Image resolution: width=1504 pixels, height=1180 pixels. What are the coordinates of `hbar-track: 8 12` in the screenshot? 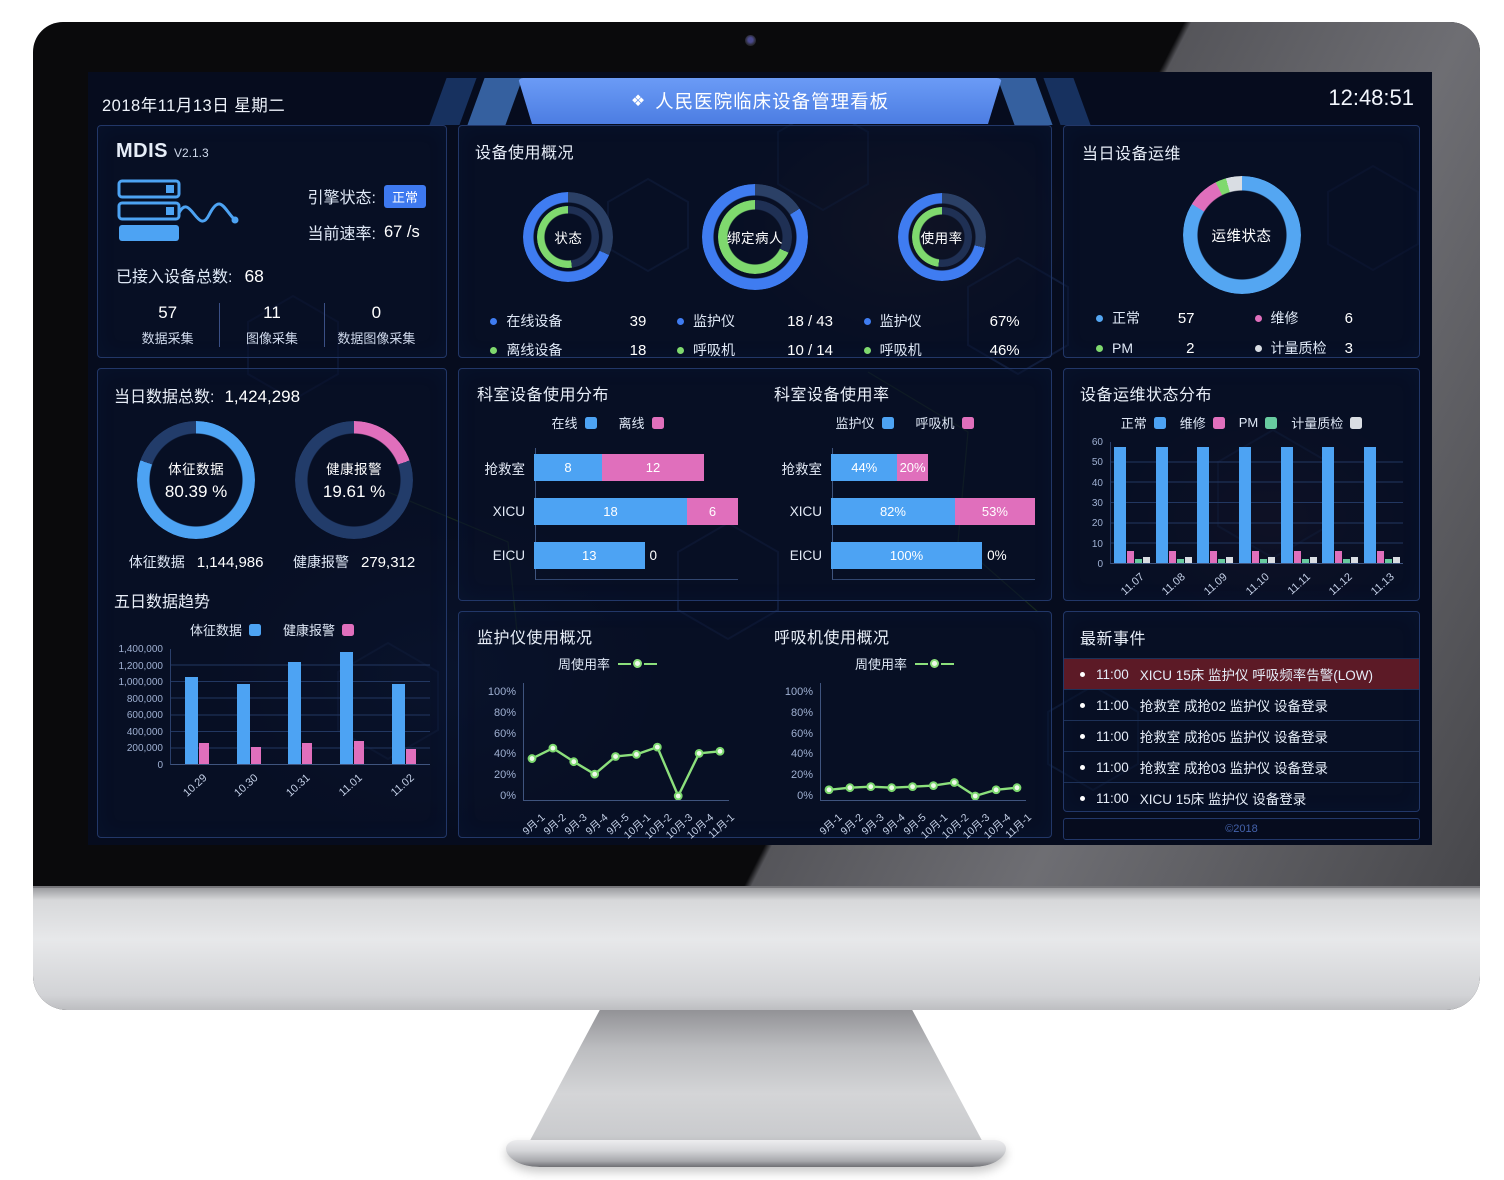 It's located at (636, 467).